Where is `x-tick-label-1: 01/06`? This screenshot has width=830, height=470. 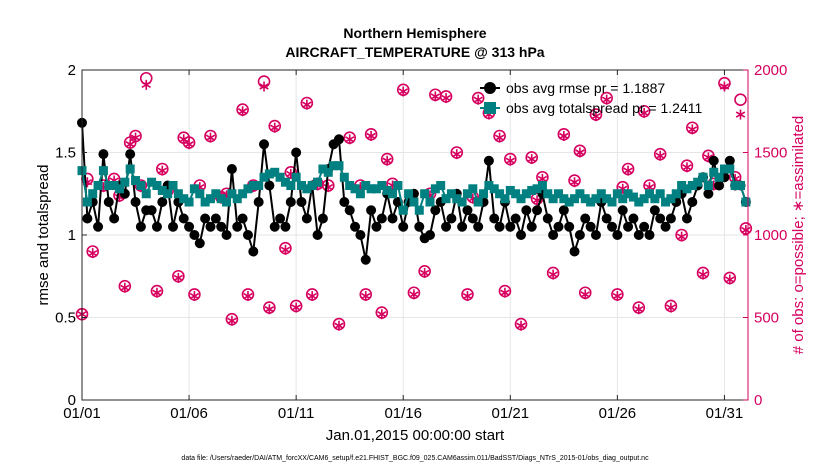
x-tick-label-1: 01/06 is located at coordinates (189, 413).